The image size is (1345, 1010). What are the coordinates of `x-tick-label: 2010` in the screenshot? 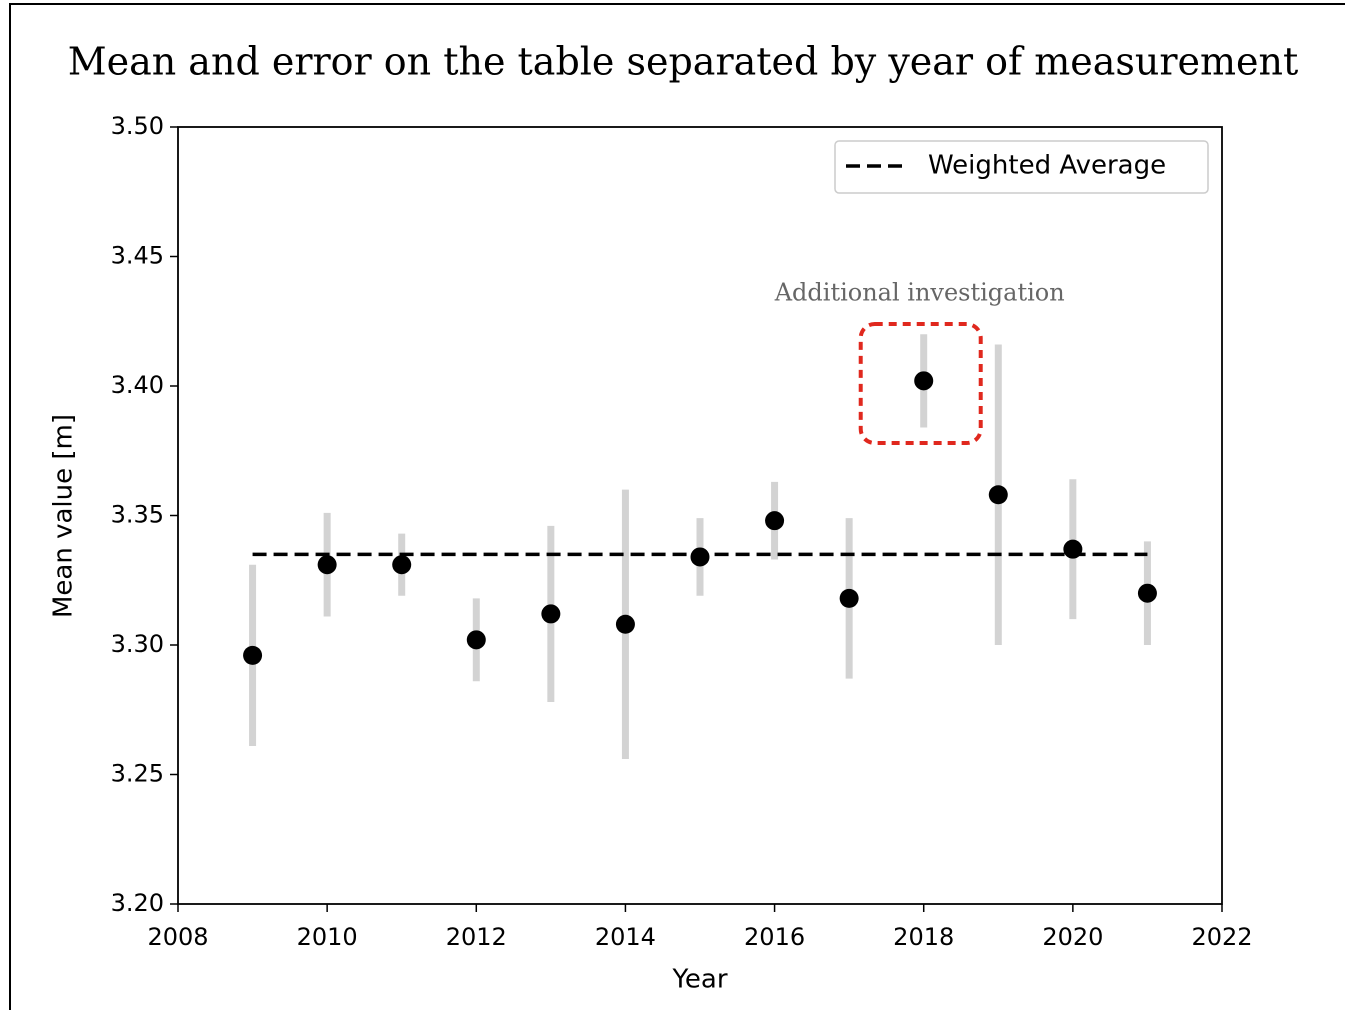 It's located at (327, 937).